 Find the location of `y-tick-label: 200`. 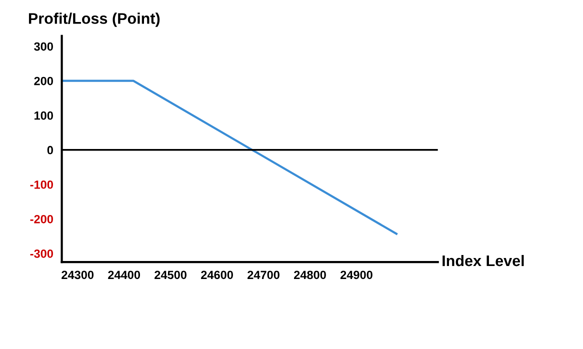

y-tick-label: 200 is located at coordinates (43, 81).